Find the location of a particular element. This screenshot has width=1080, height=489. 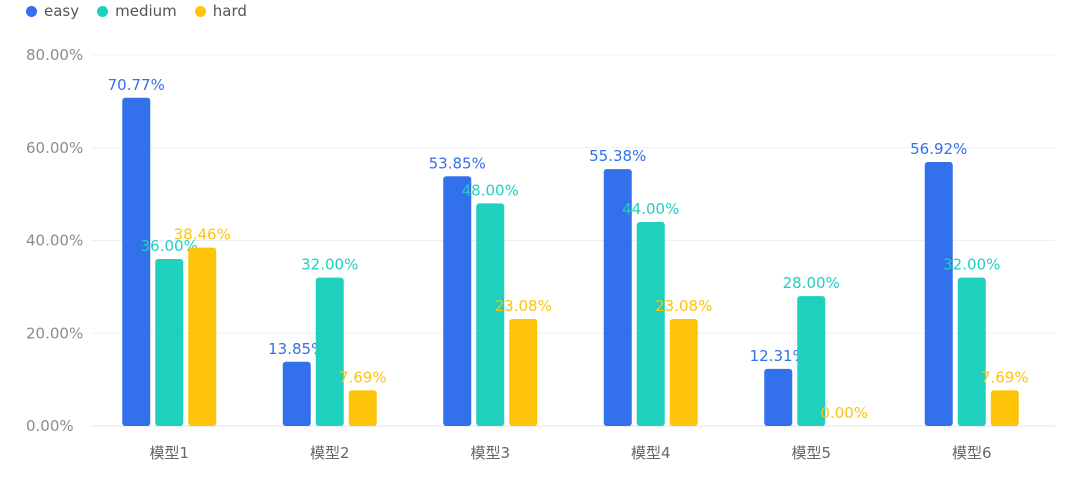

x-tick-label: 模型2 is located at coordinates (330, 453).